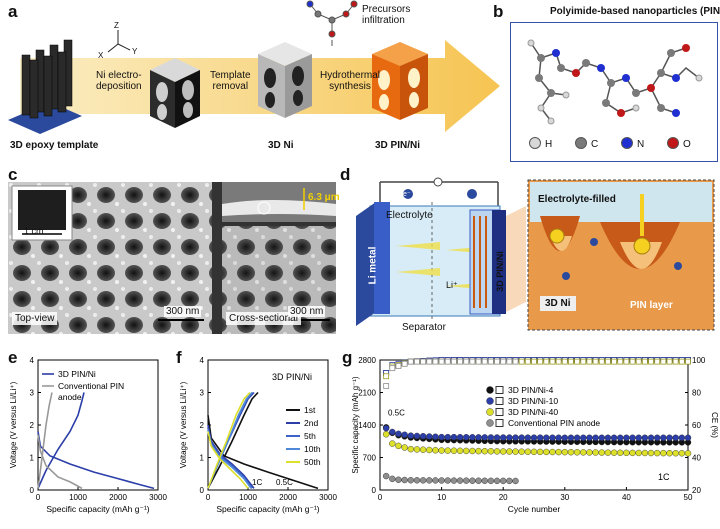  What do you see at coordinates (687, 144) in the screenshot?
I see `legend-atom-label: O` at bounding box center [687, 144].